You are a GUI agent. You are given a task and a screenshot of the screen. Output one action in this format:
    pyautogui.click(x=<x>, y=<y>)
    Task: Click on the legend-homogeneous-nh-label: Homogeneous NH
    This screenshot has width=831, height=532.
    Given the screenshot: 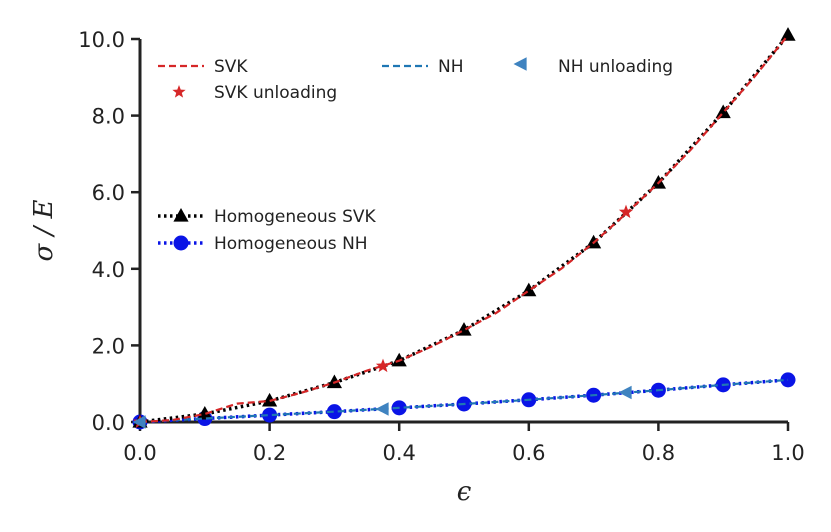 What is the action you would take?
    pyautogui.click(x=291, y=244)
    